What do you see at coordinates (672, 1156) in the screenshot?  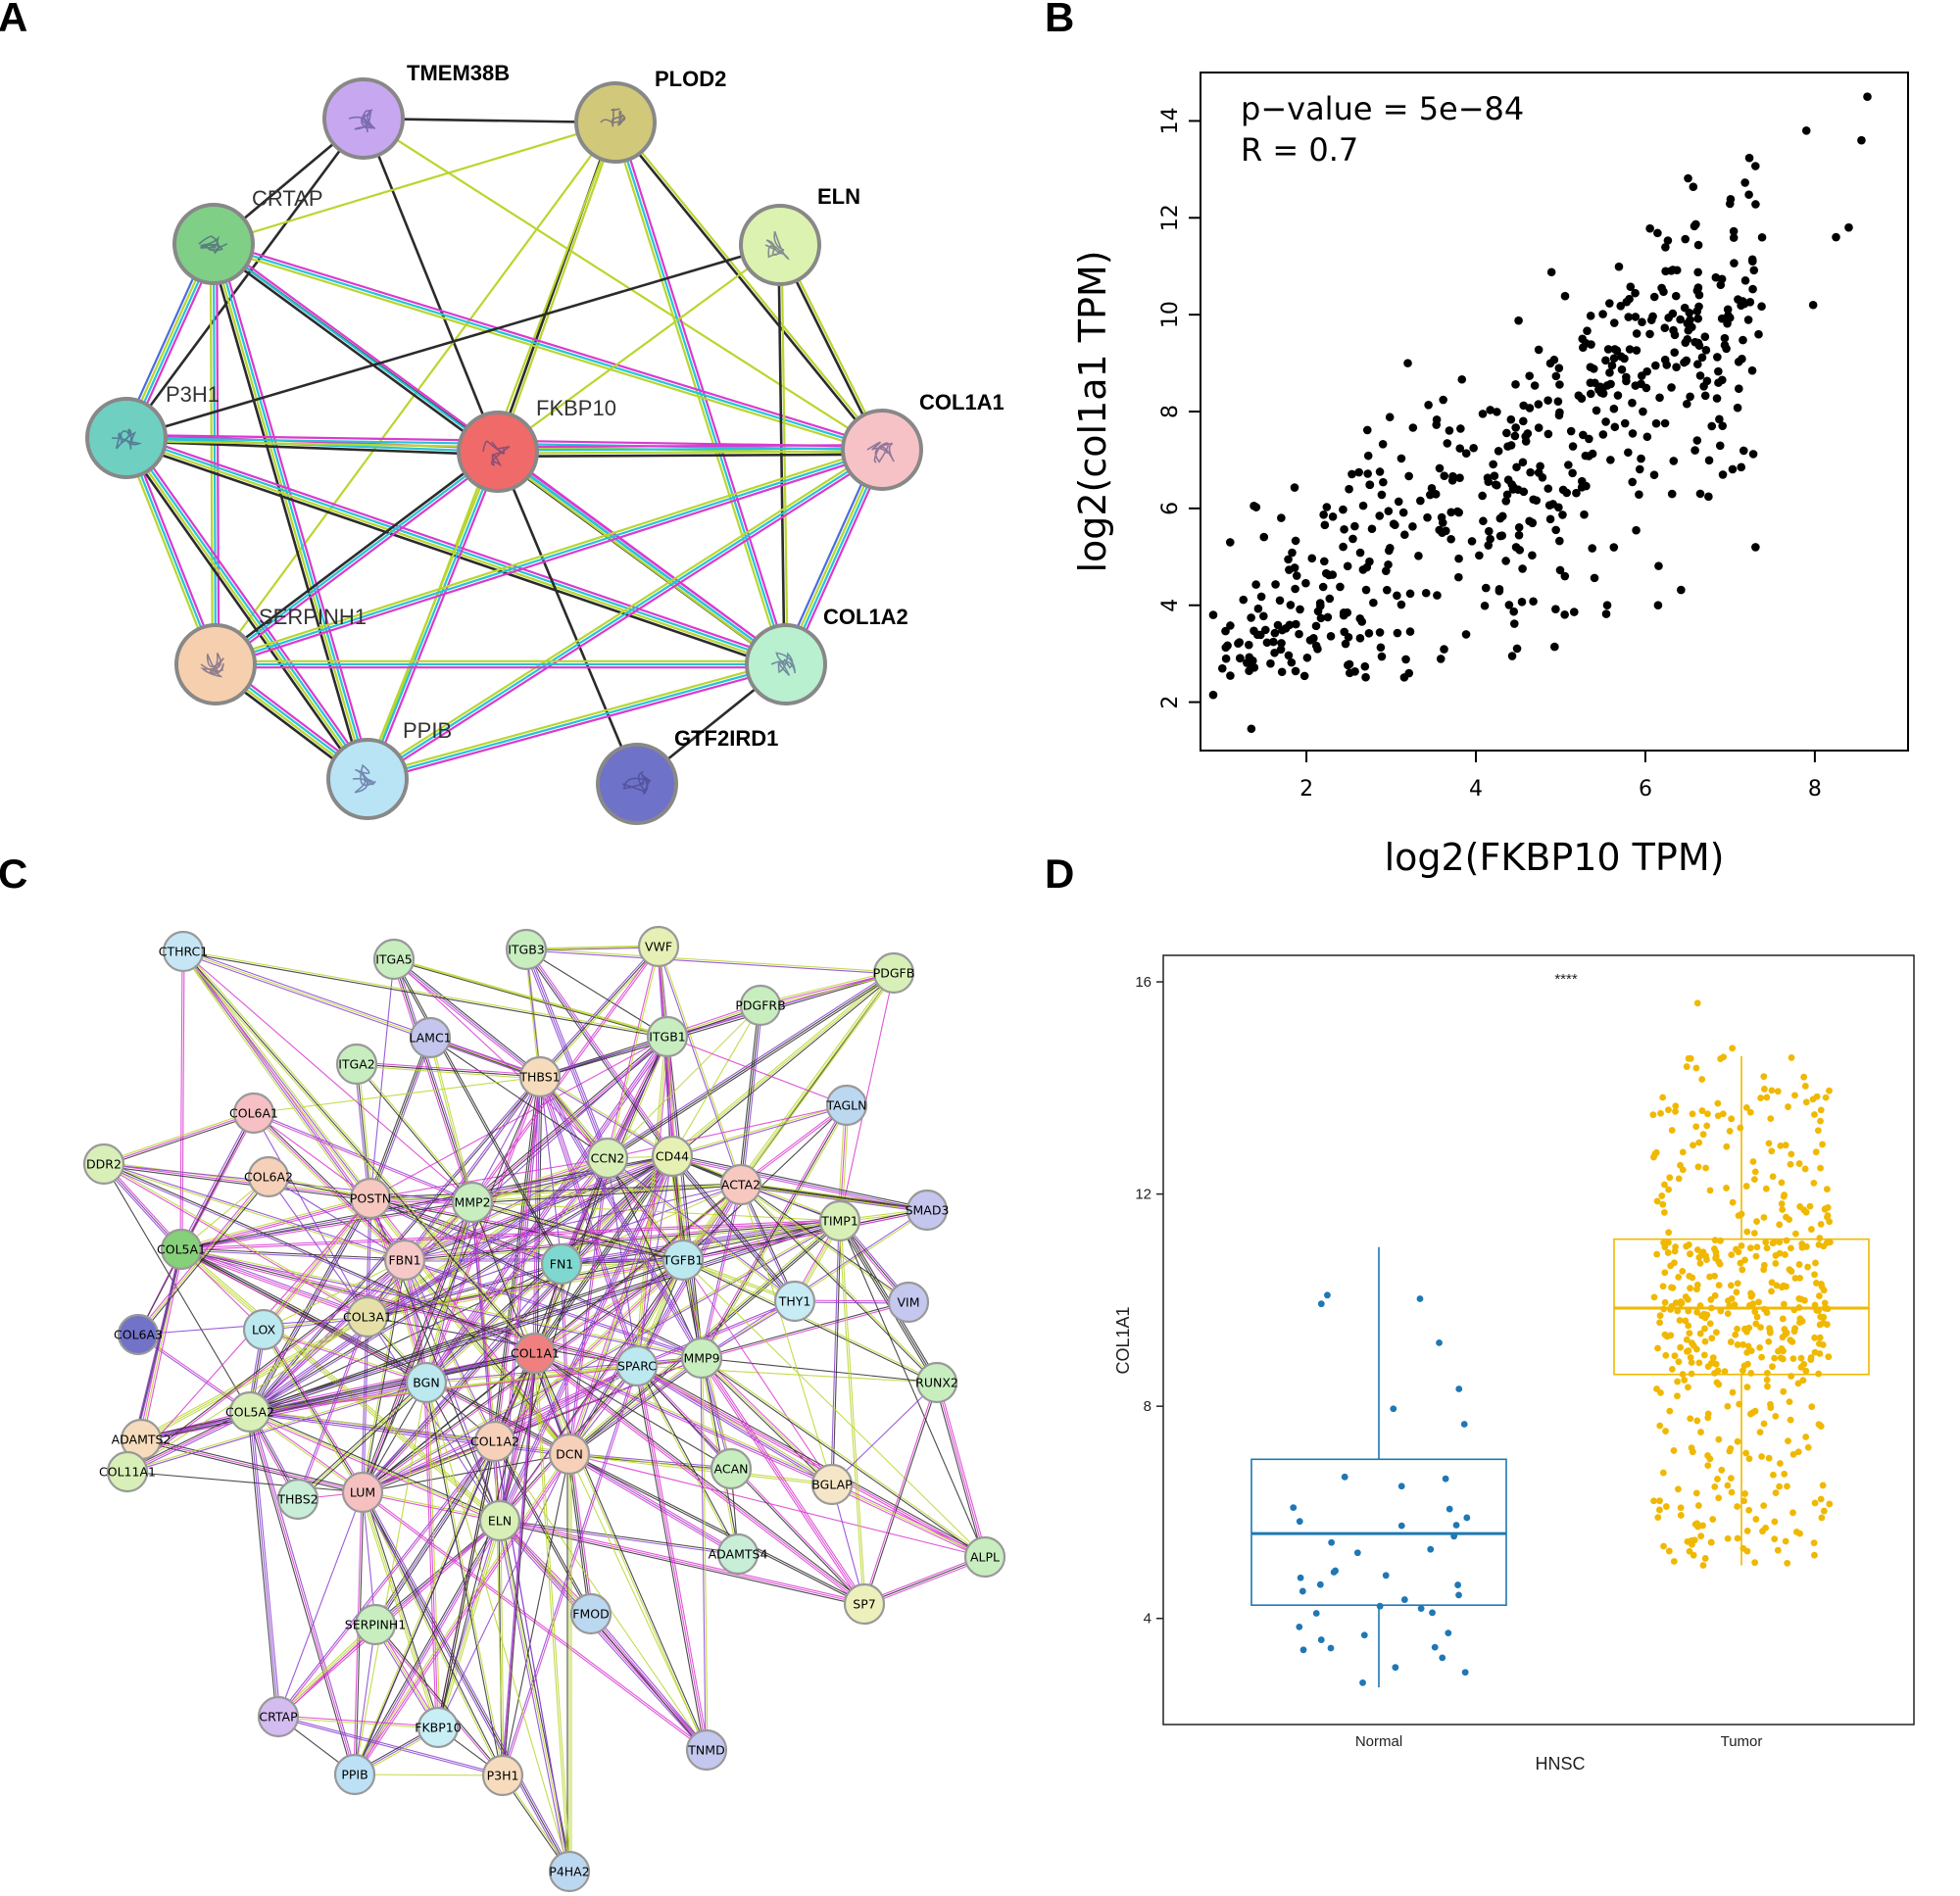 I see `network-c-node-cd44: CD44` at bounding box center [672, 1156].